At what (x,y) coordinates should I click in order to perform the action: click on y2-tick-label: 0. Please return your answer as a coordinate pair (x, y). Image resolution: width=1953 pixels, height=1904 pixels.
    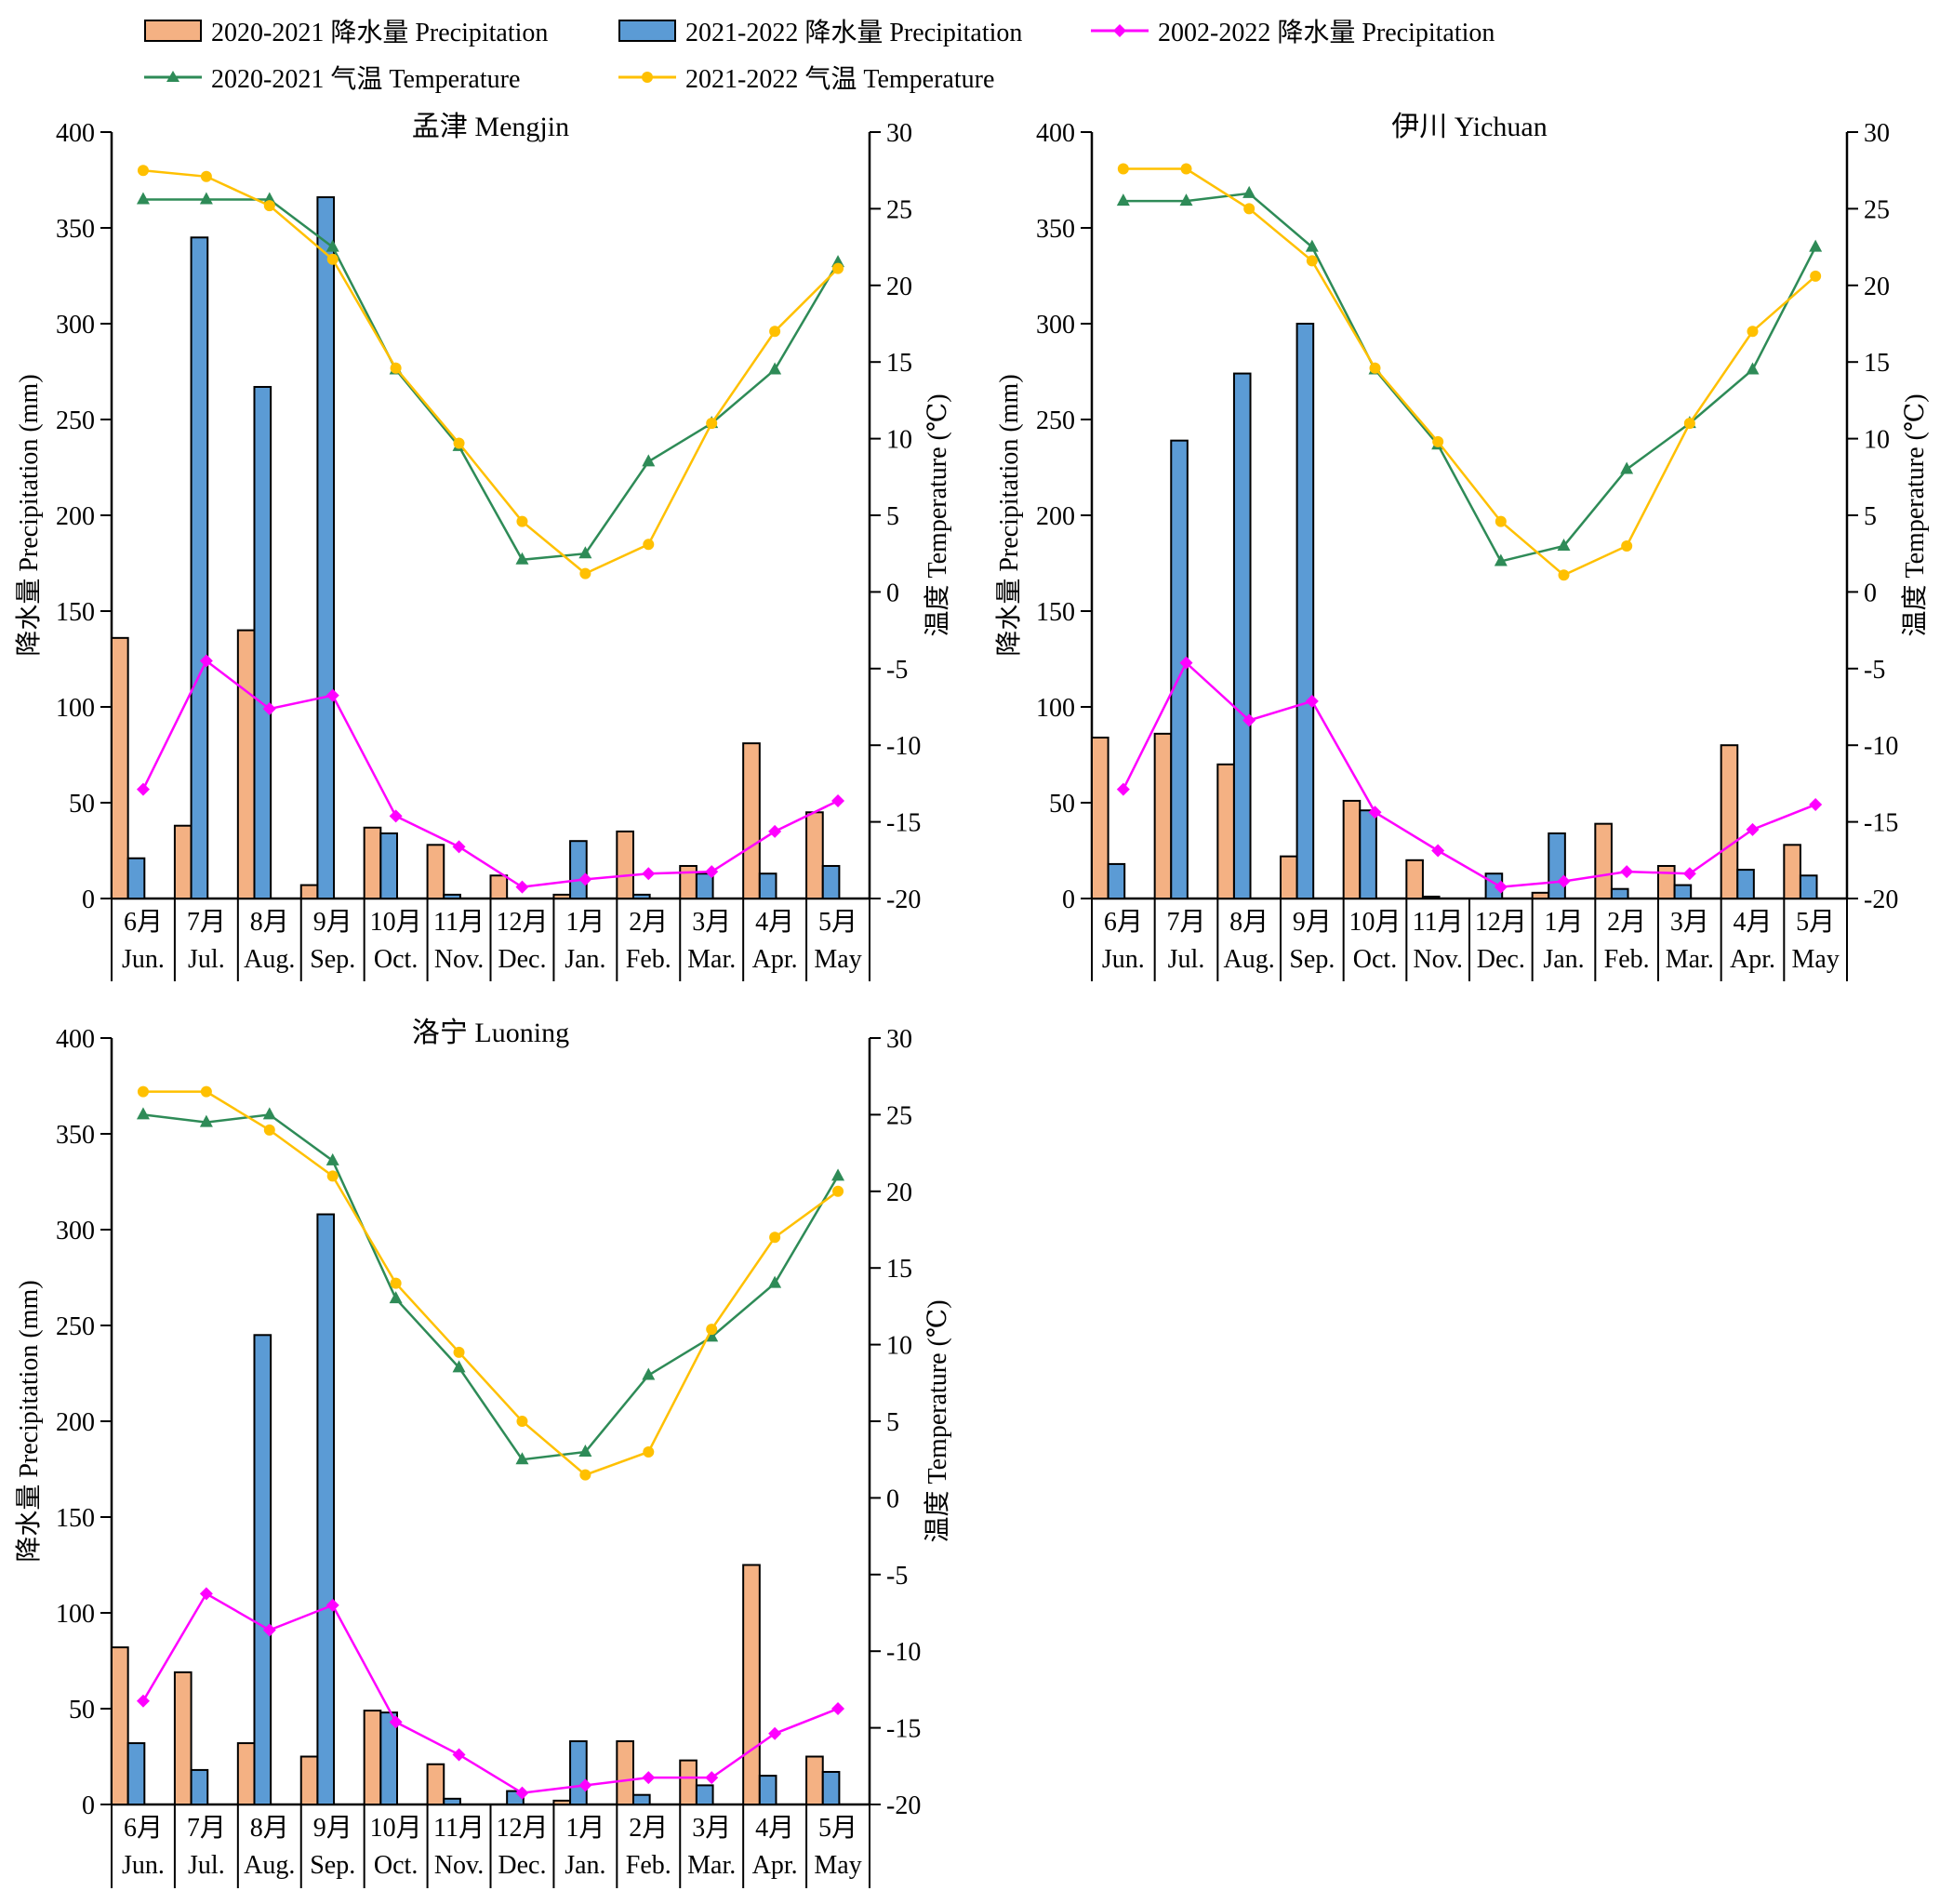
    Looking at the image, I should click on (1870, 593).